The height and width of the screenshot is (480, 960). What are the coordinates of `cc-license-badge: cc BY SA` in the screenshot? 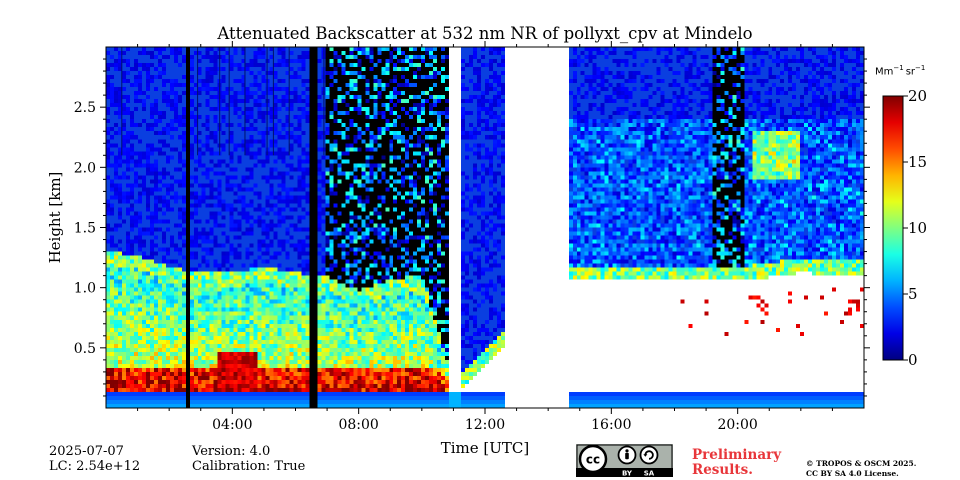 It's located at (624, 460).